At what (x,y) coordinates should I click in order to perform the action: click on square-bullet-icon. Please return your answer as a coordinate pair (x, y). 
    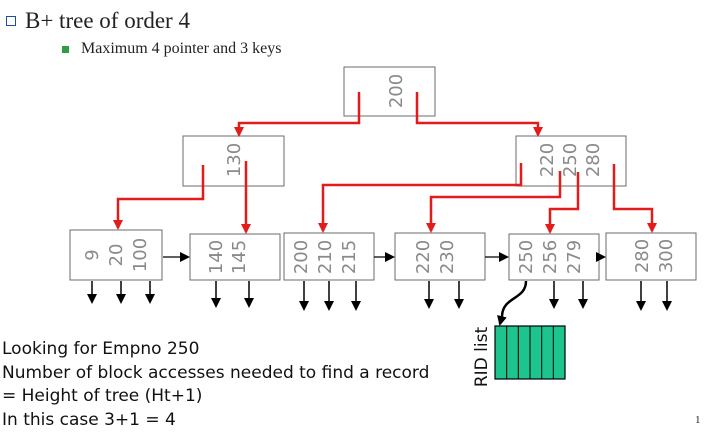
    Looking at the image, I should click on (11, 21).